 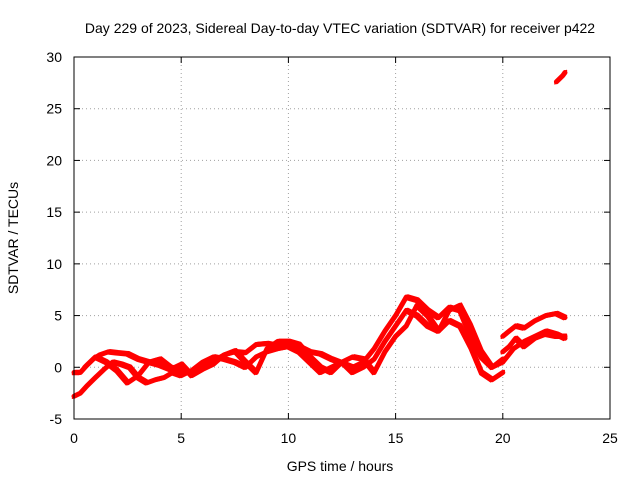 What do you see at coordinates (58, 316) in the screenshot?
I see `y-tick-label: 5` at bounding box center [58, 316].